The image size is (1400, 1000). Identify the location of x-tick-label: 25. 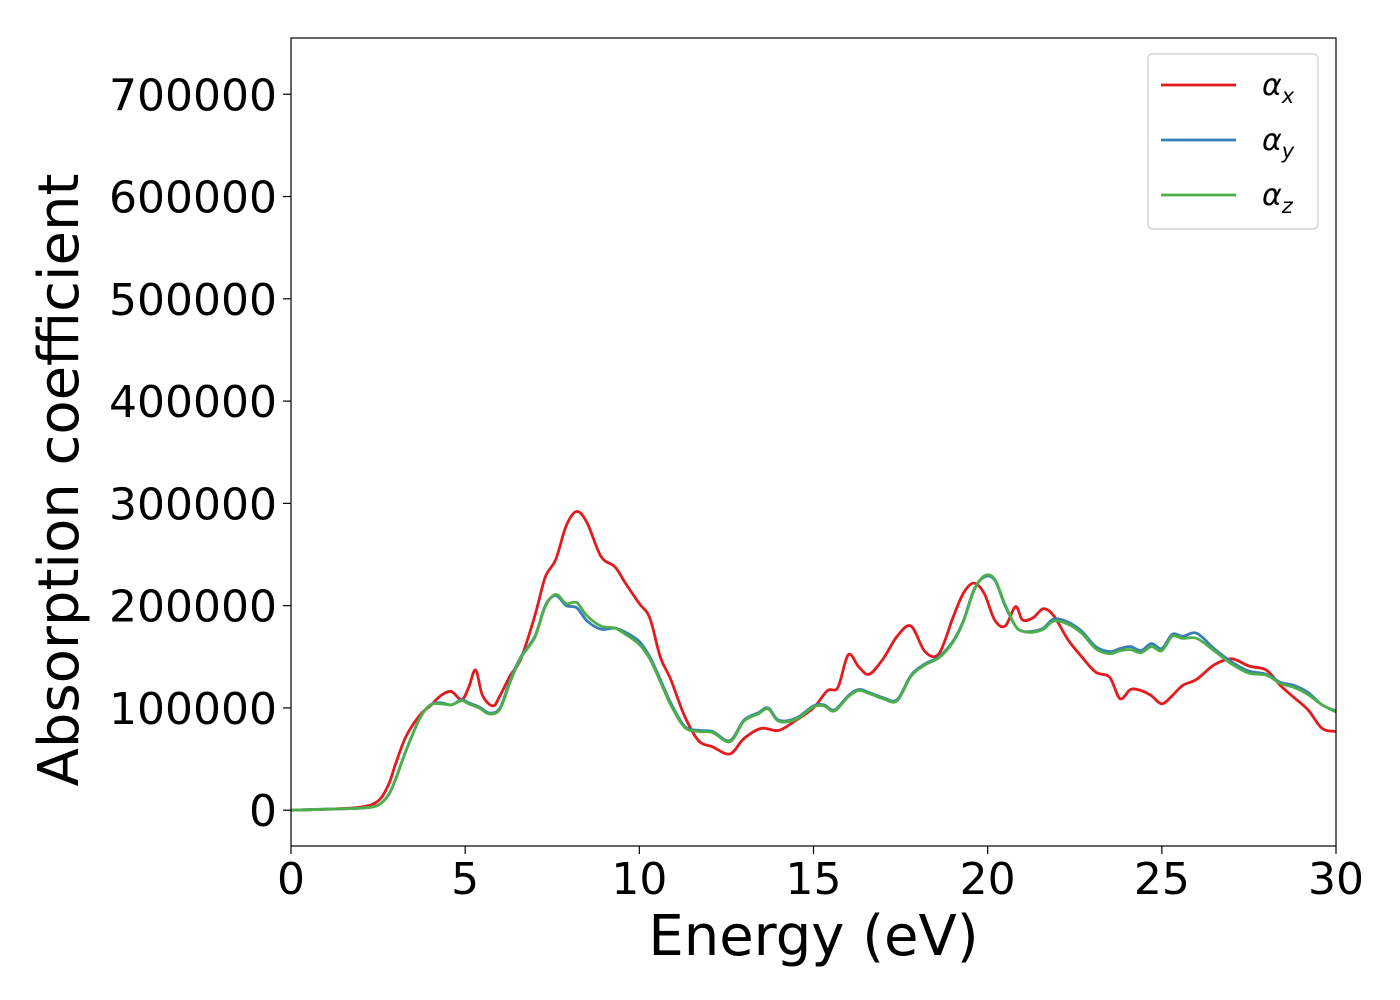
(1162, 879).